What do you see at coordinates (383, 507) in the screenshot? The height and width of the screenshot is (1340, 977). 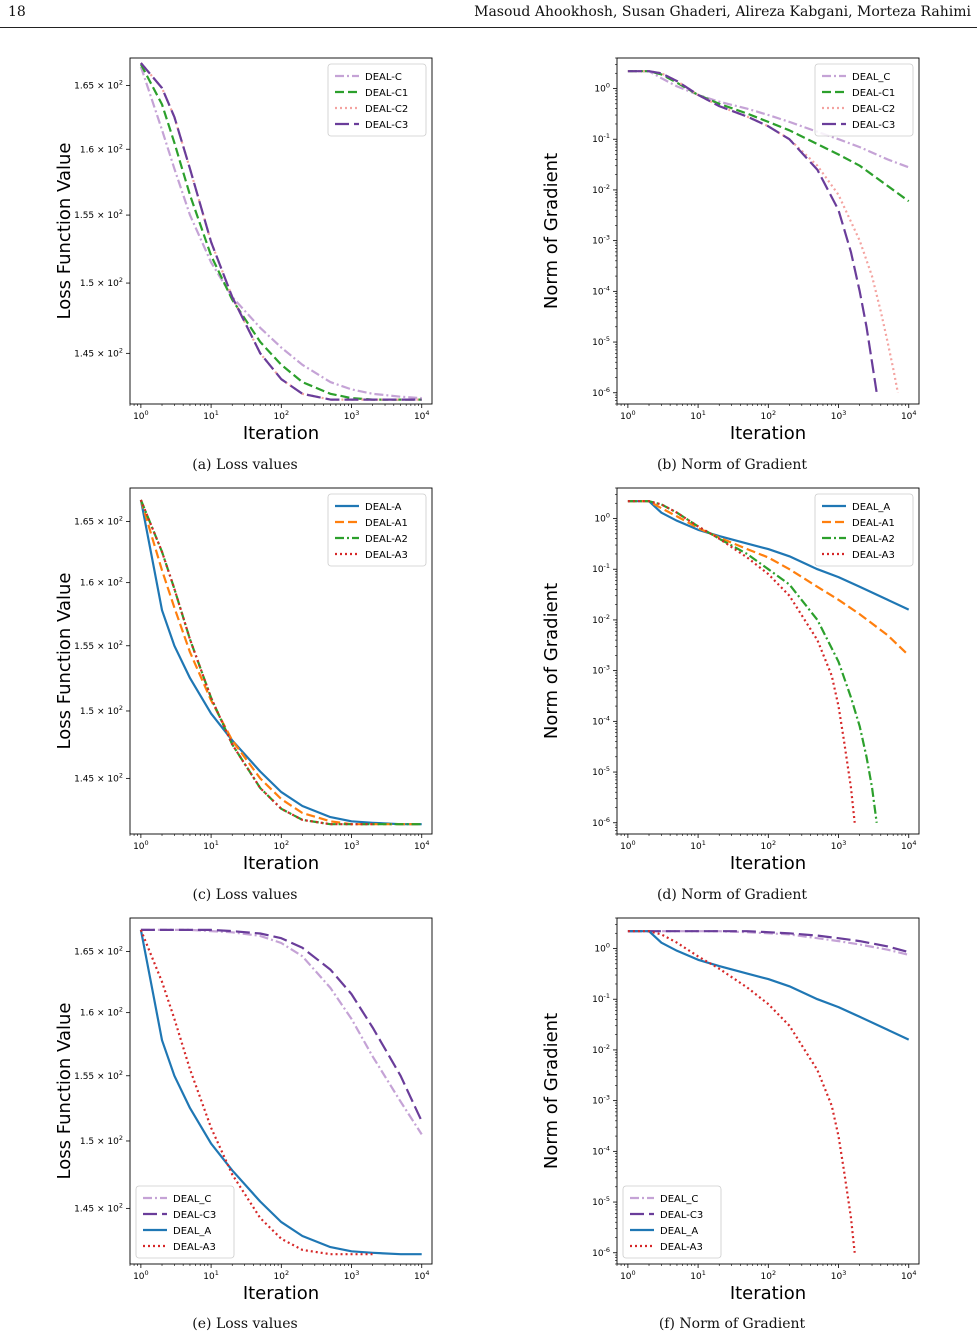 I see `legend-label: DEAL-A` at bounding box center [383, 507].